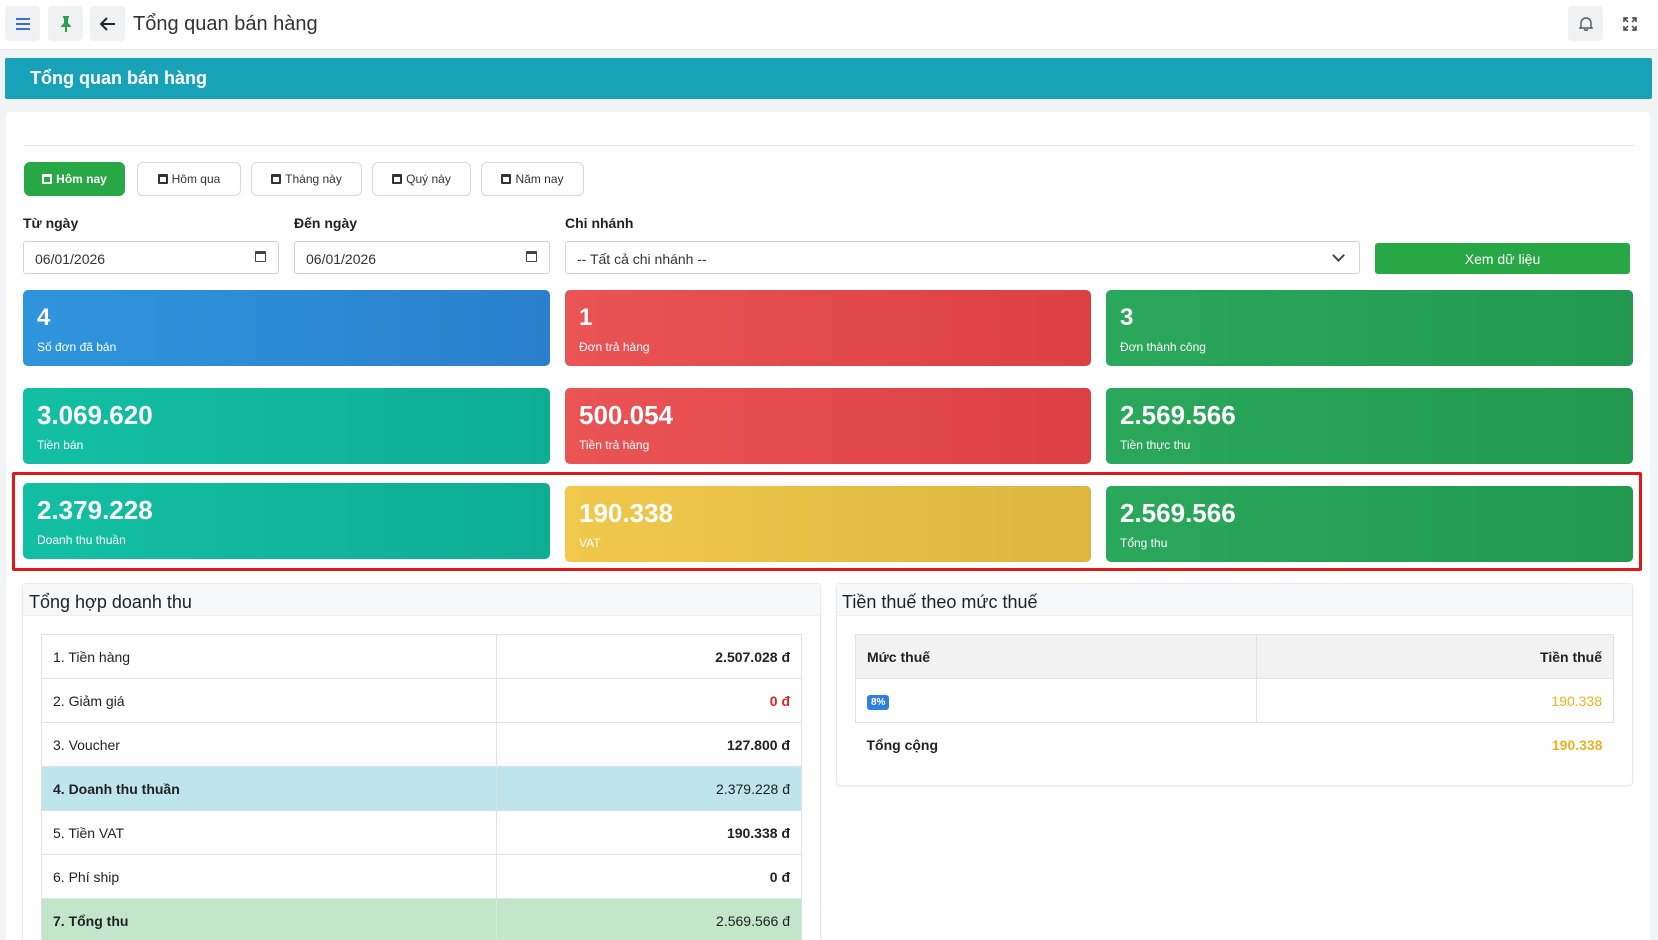  I want to click on table-row: 4. Doanh thu thuần 2.379.228 đ, so click(421, 788).